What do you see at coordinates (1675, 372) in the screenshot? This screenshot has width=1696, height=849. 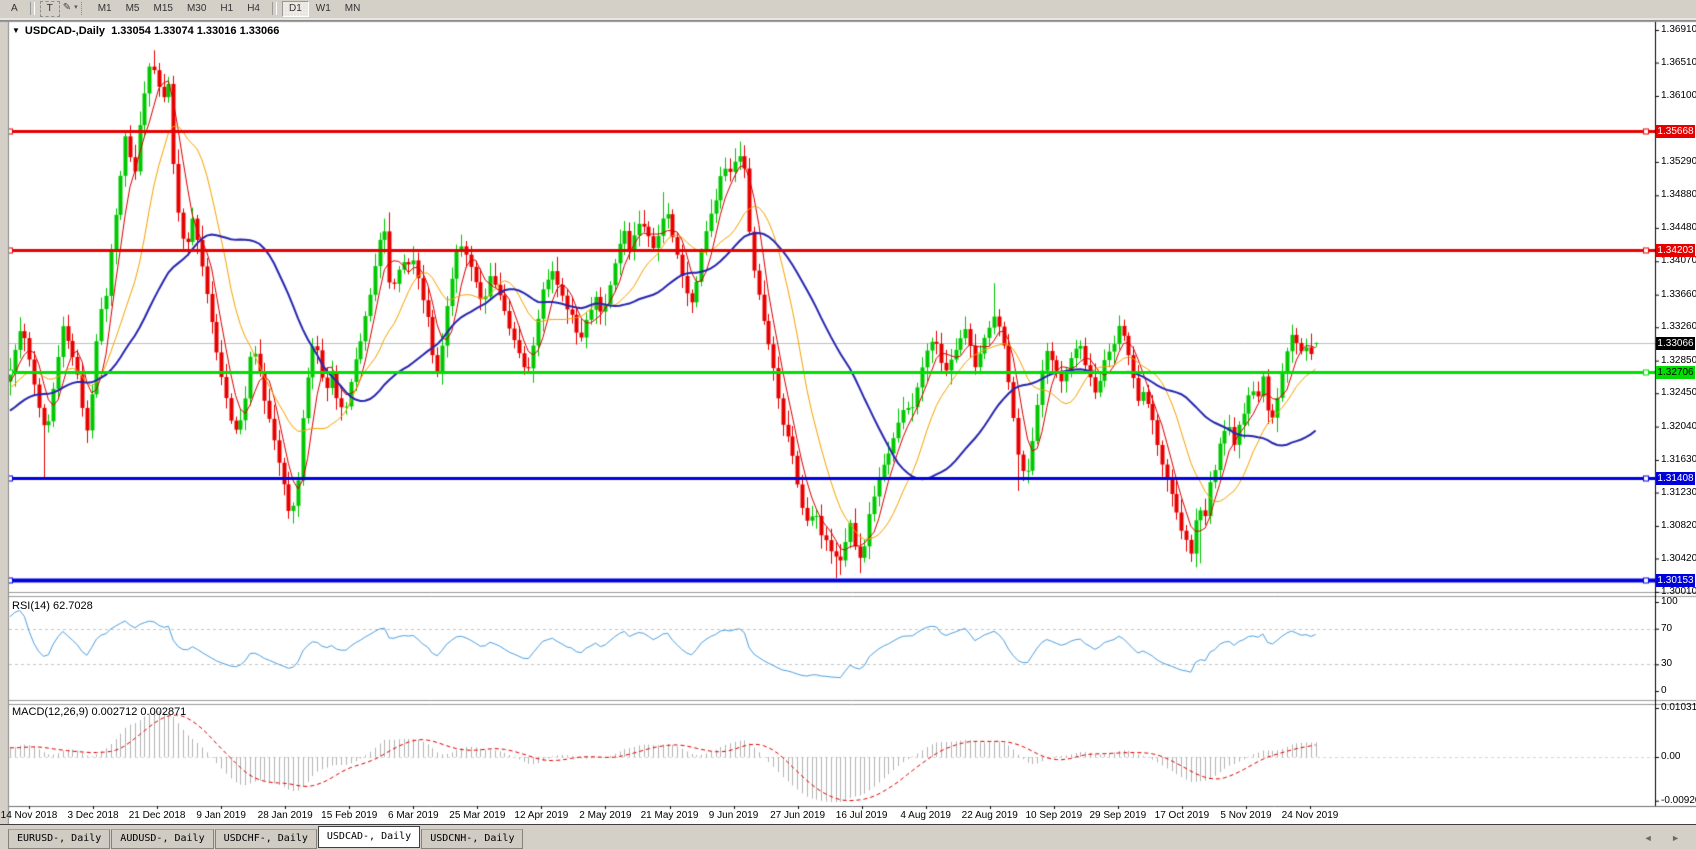 I see `price-badge: 1.32706` at bounding box center [1675, 372].